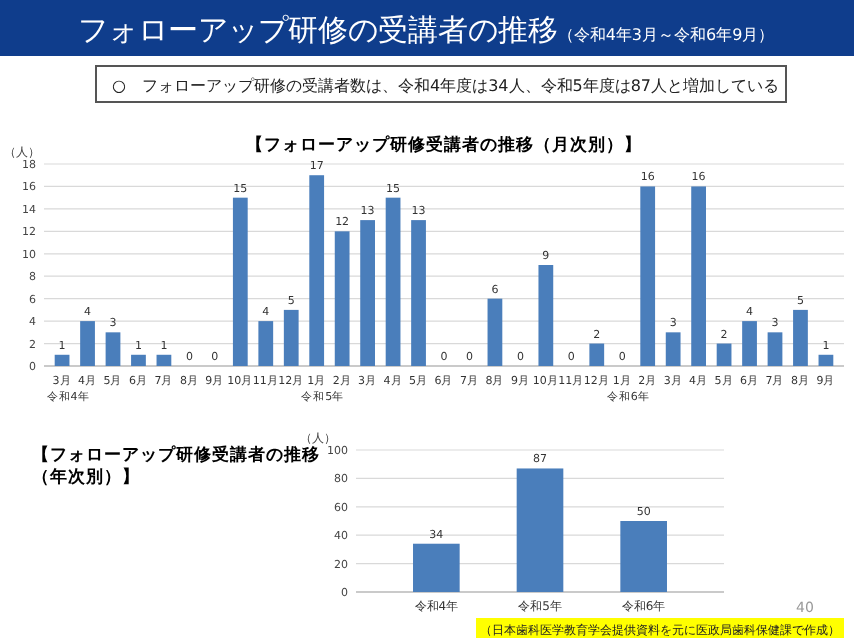  Describe the element at coordinates (446, 86) in the screenshot. I see `text: ○ フォローアップ研修の受講者数は、令和4年度は34人、令和5年度は87人と増加している` at that location.